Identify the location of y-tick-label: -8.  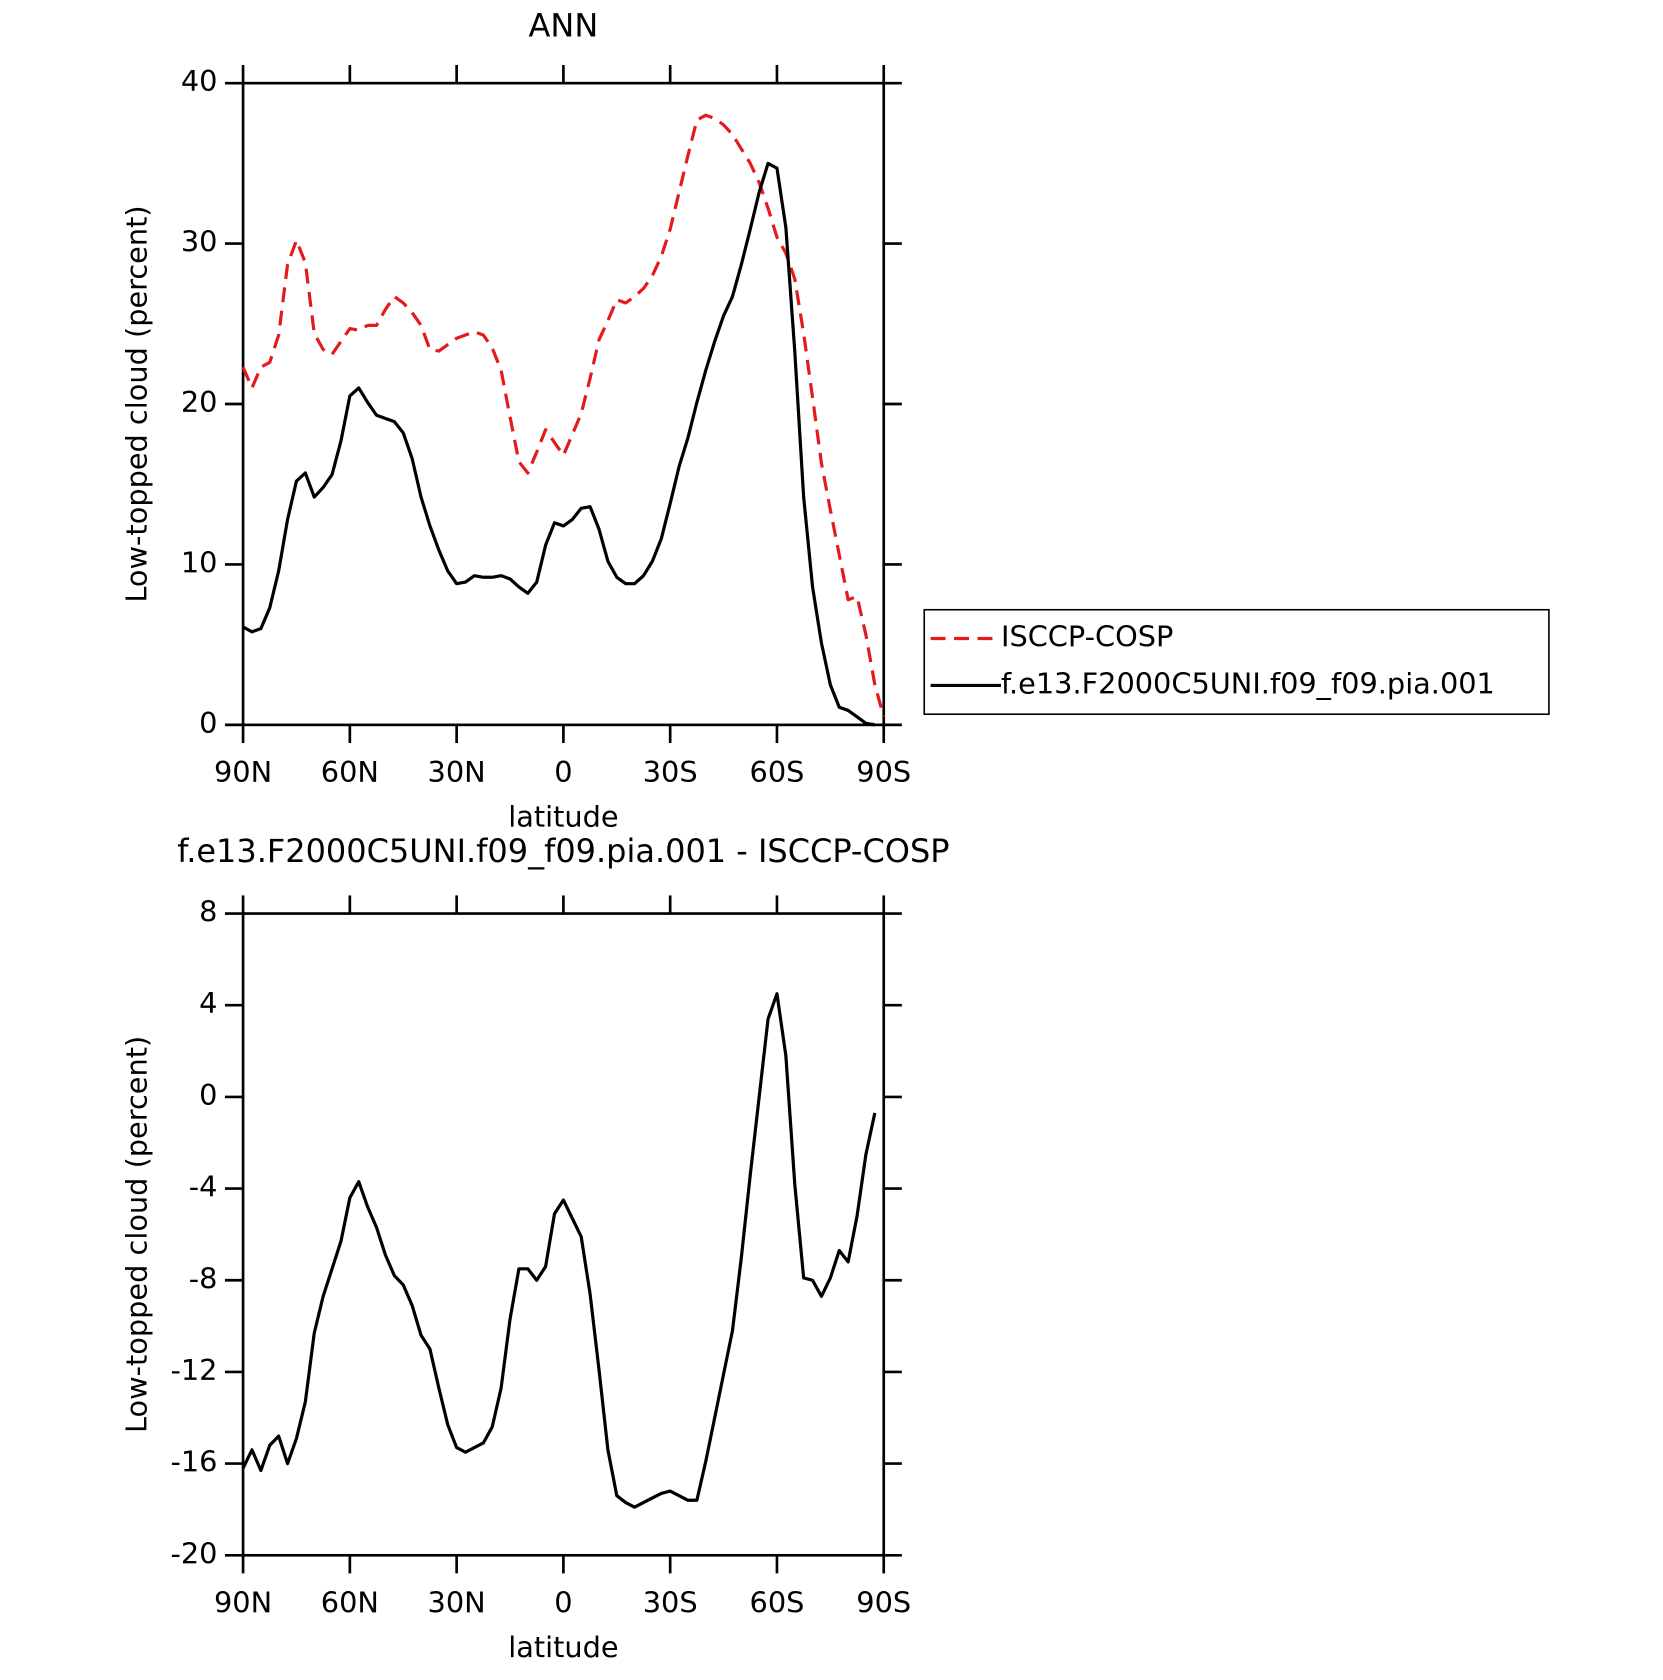
(203, 1278).